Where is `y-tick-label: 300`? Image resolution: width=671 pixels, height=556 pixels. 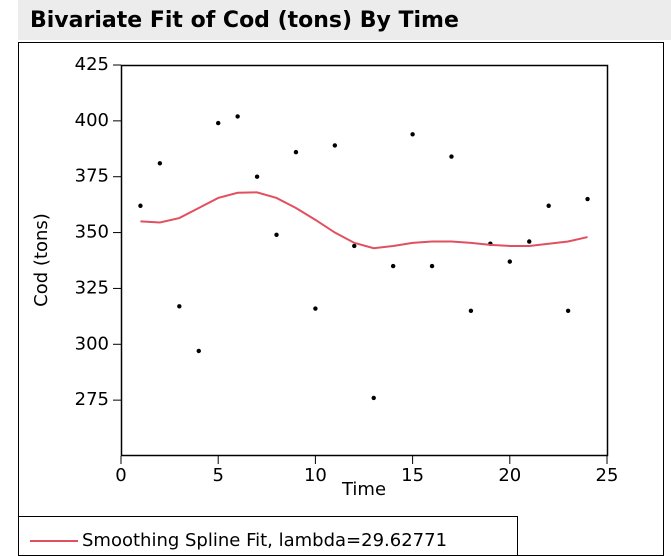 y-tick-label: 300 is located at coordinates (92, 343).